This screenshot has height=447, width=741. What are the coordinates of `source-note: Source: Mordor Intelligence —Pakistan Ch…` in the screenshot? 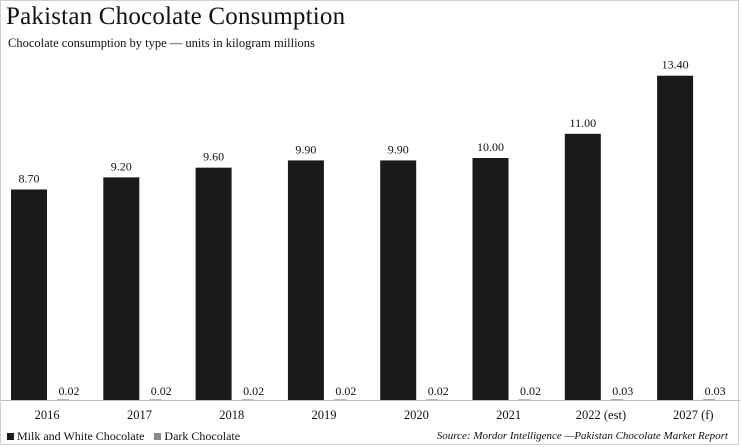 It's located at (582, 436).